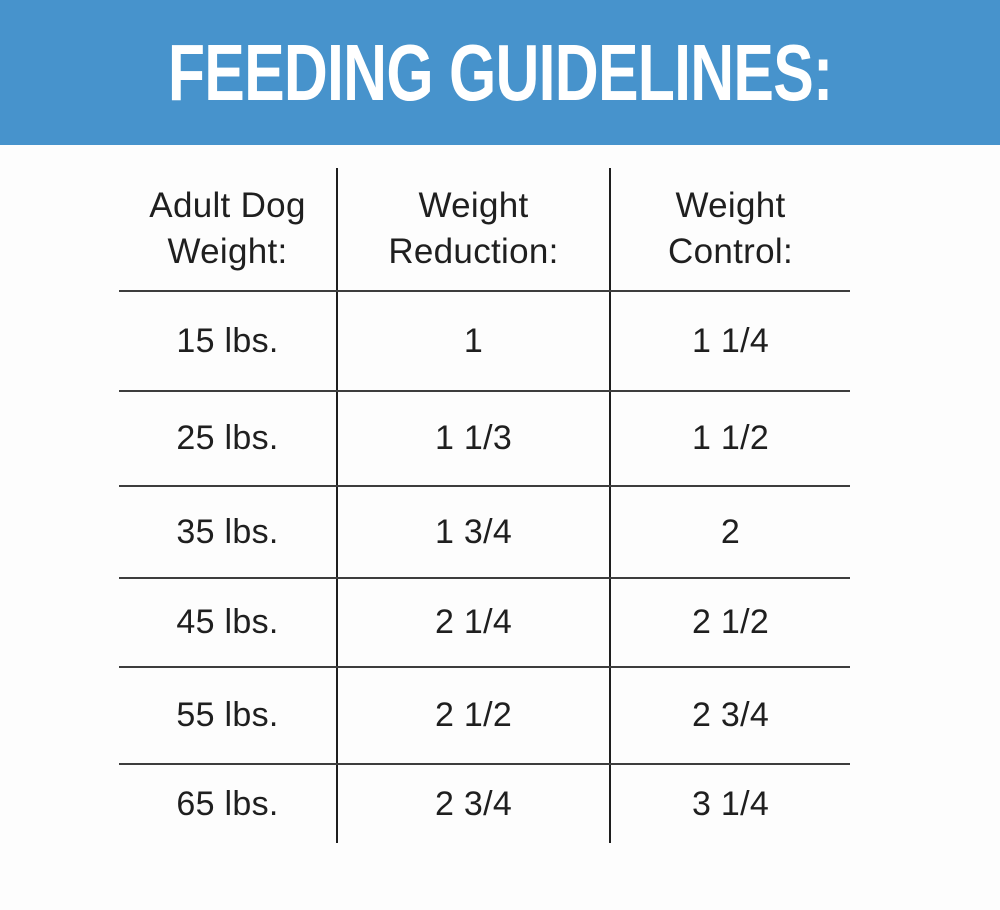 This screenshot has height=910, width=1000. I want to click on page-title: FEEDING GUIDELINES:, so click(500, 72).